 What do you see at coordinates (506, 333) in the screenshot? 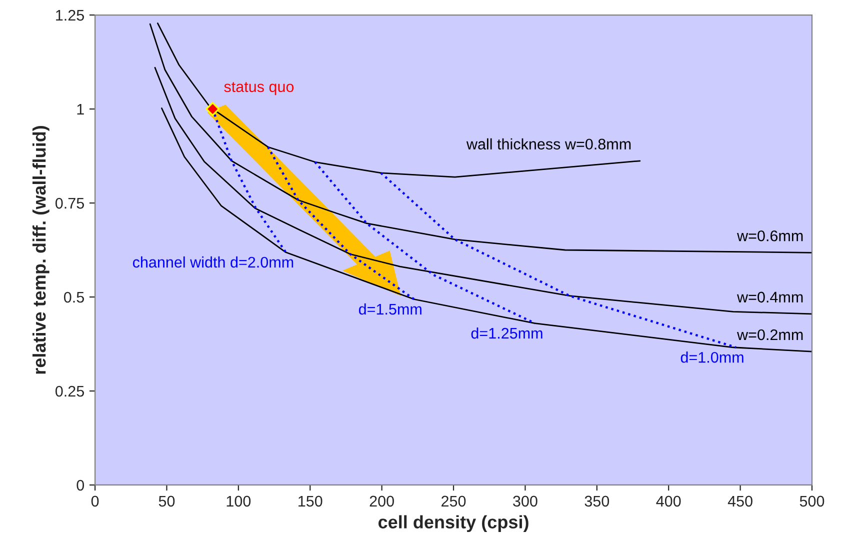
I see `series-label: d=1.25mm` at bounding box center [506, 333].